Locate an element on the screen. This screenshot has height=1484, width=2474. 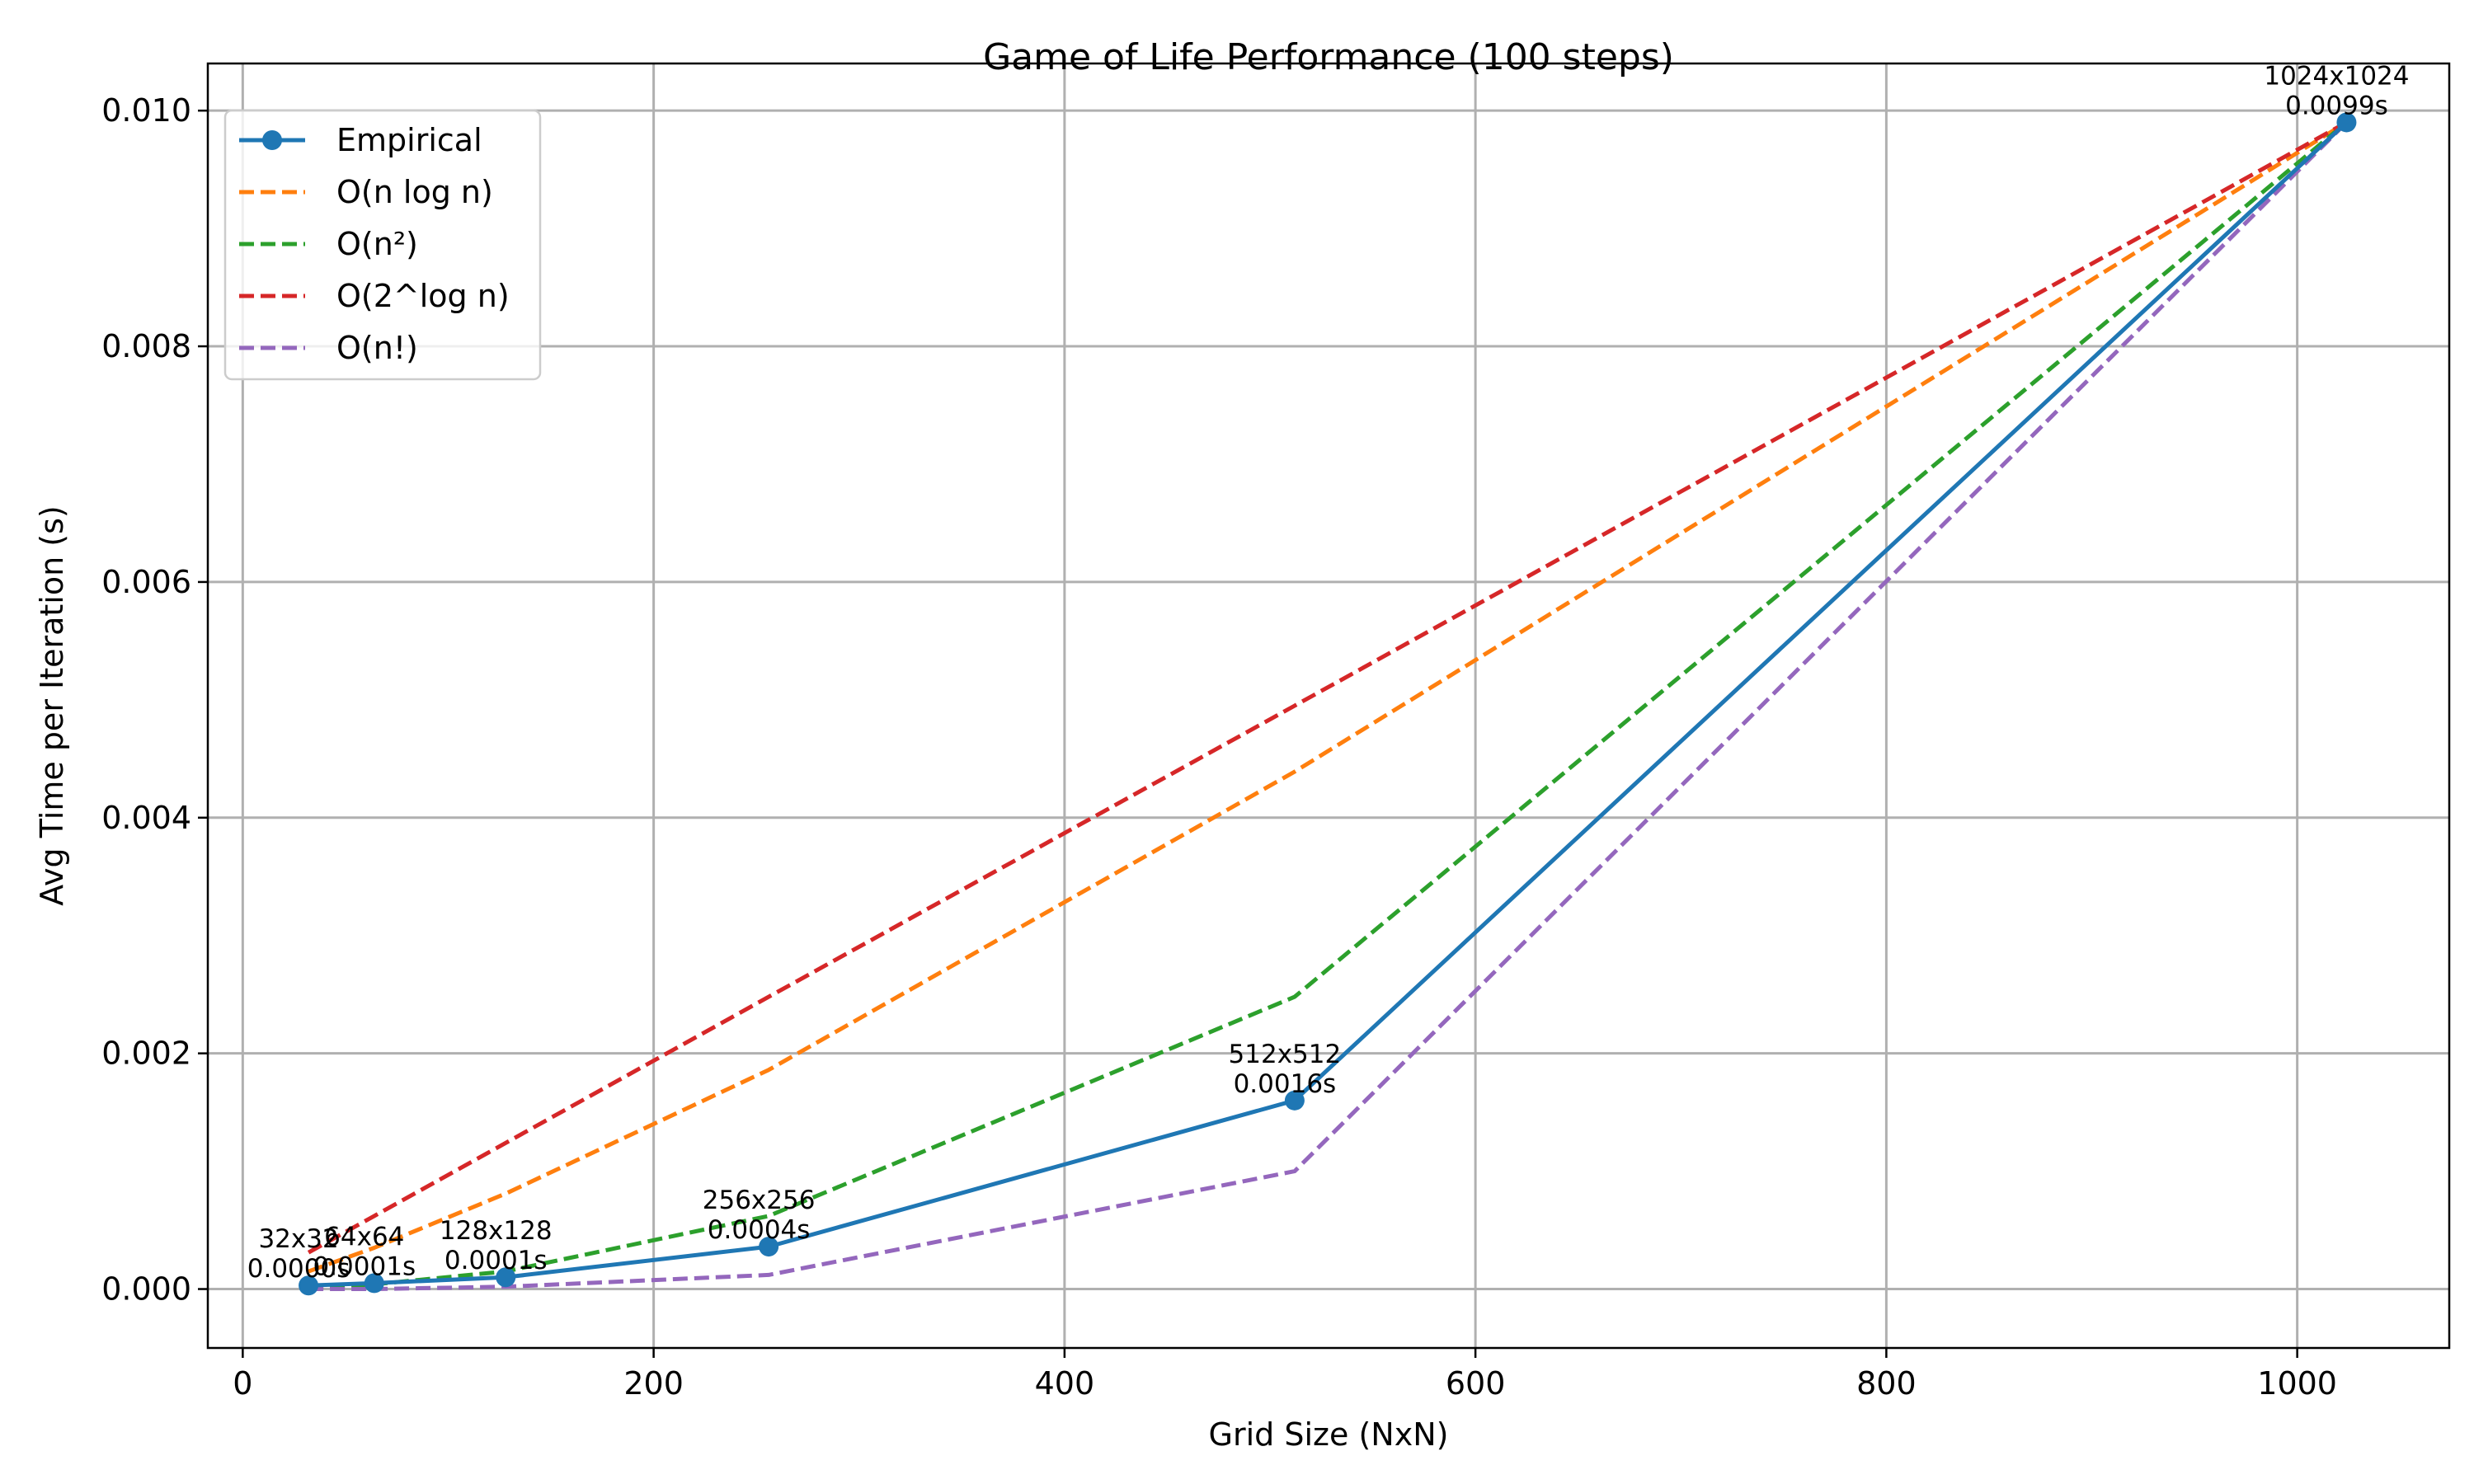
chart-title: Game of Life Performance (100 steps) is located at coordinates (1328, 57).